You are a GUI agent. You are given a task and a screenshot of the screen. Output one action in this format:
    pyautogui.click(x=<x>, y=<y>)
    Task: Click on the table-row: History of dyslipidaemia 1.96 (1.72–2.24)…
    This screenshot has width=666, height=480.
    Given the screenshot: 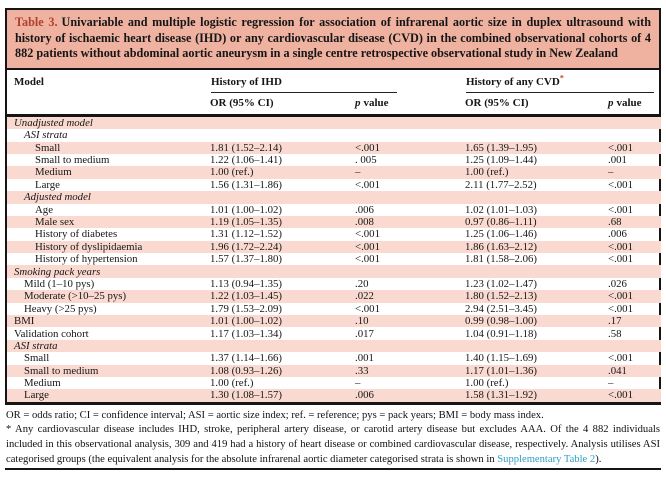 What is the action you would take?
    pyautogui.click(x=334, y=247)
    